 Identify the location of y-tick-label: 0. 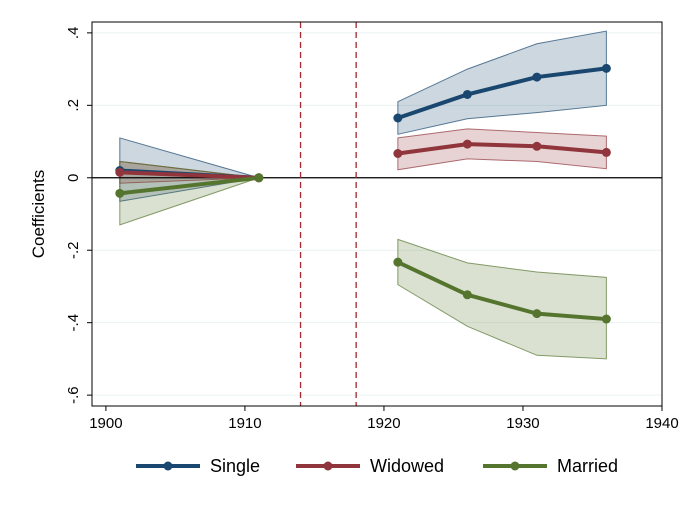
(73, 178).